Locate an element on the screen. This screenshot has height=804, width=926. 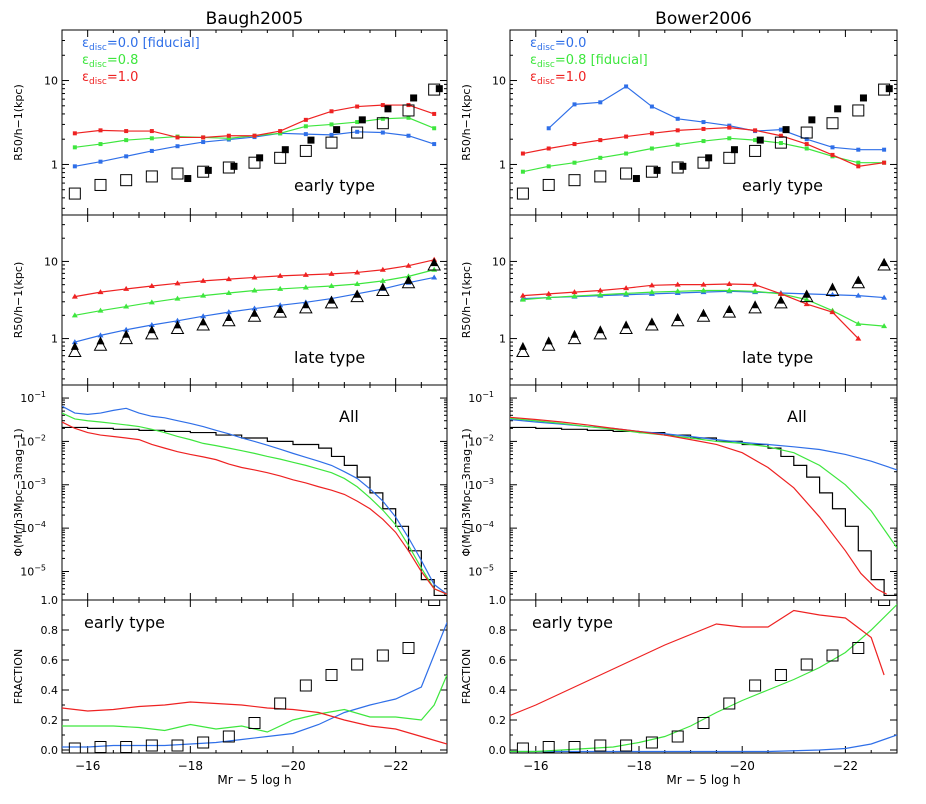
series-line-blue is located at coordinates (703, 743).